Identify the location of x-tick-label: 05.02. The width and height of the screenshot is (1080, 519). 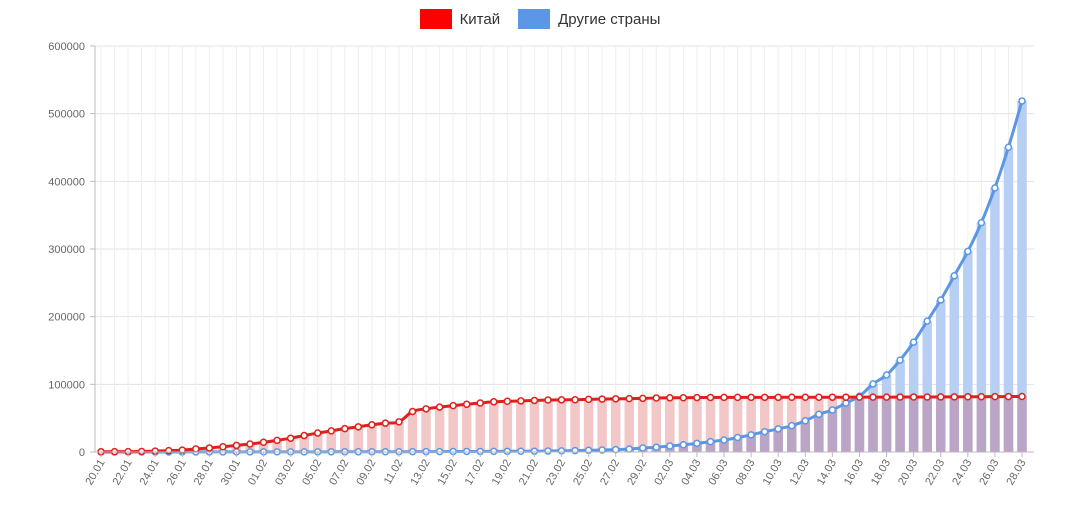
(312, 473).